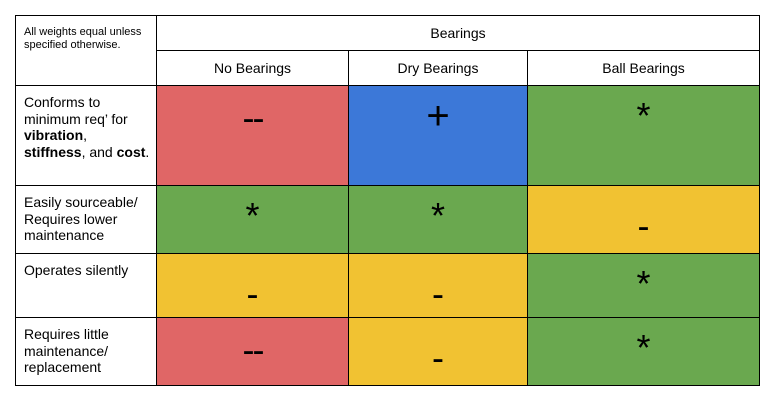 The height and width of the screenshot is (403, 775). I want to click on rating-cell: +, so click(438, 135).